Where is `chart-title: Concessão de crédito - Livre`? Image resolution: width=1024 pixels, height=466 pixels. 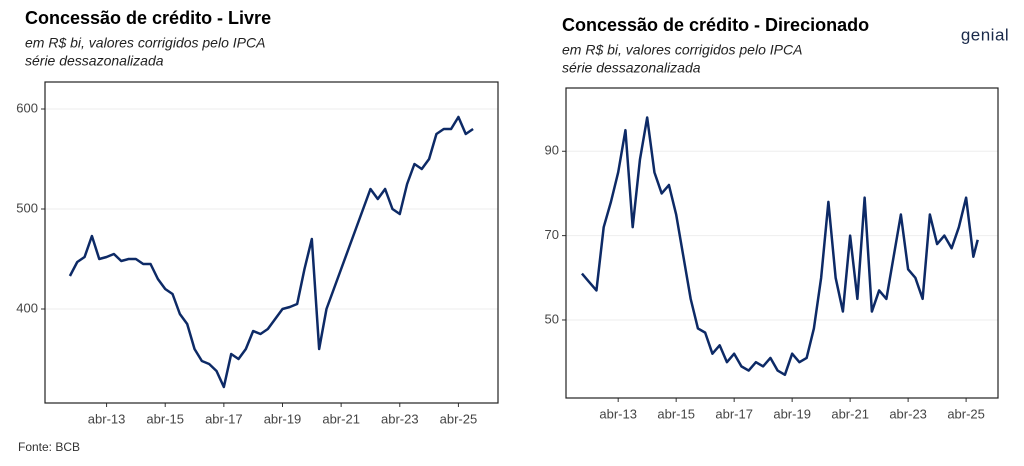
chart-title: Concessão de crédito - Livre is located at coordinates (148, 18).